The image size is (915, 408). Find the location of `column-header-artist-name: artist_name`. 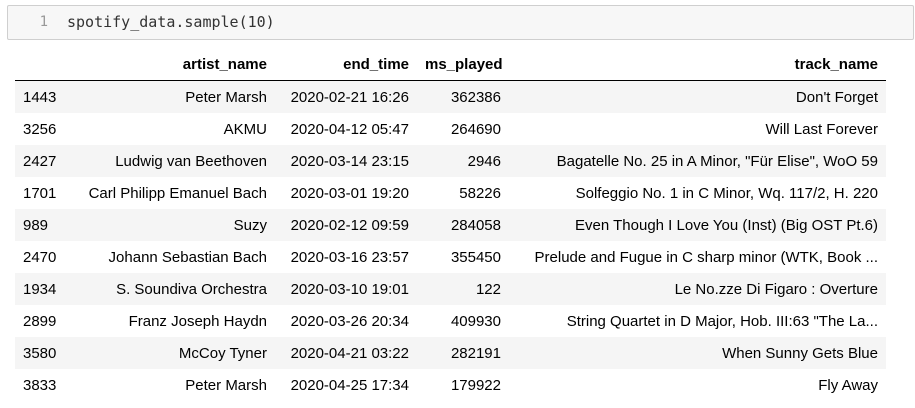

column-header-artist-name: artist_name is located at coordinates (170, 65).